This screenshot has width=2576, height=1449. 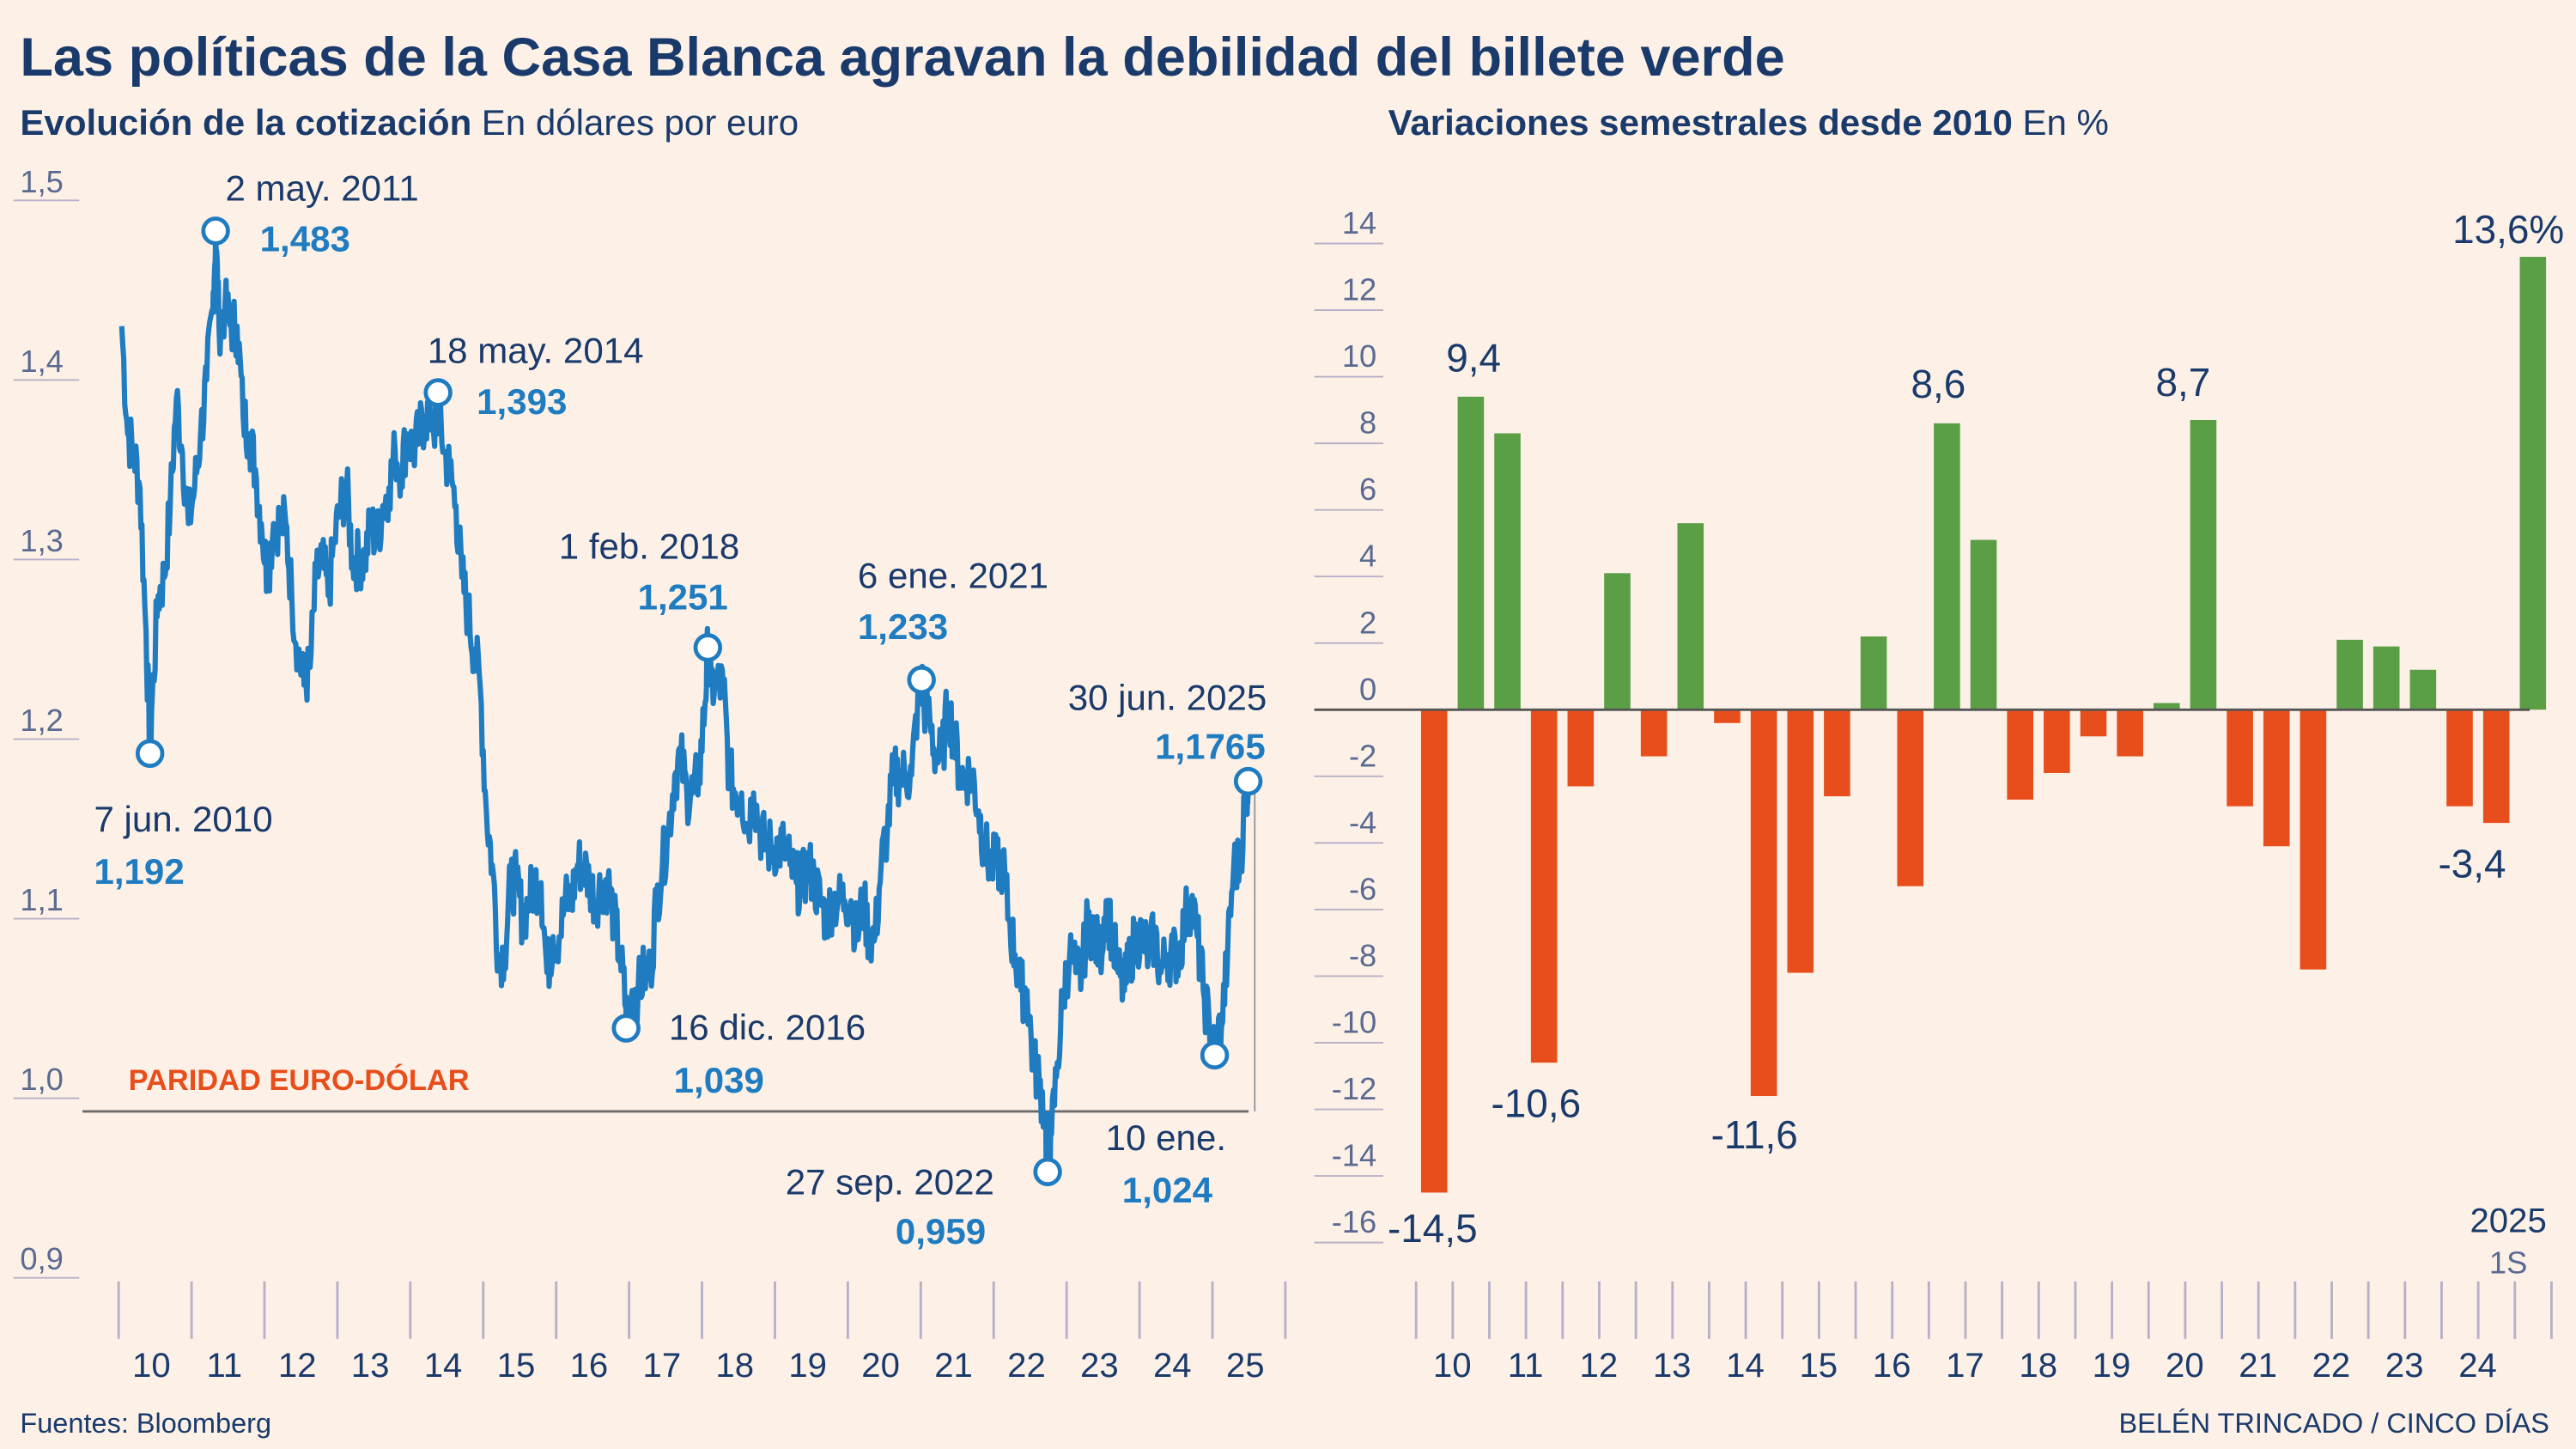 I want to click on bar-2019-2S, so click(x=2130, y=733).